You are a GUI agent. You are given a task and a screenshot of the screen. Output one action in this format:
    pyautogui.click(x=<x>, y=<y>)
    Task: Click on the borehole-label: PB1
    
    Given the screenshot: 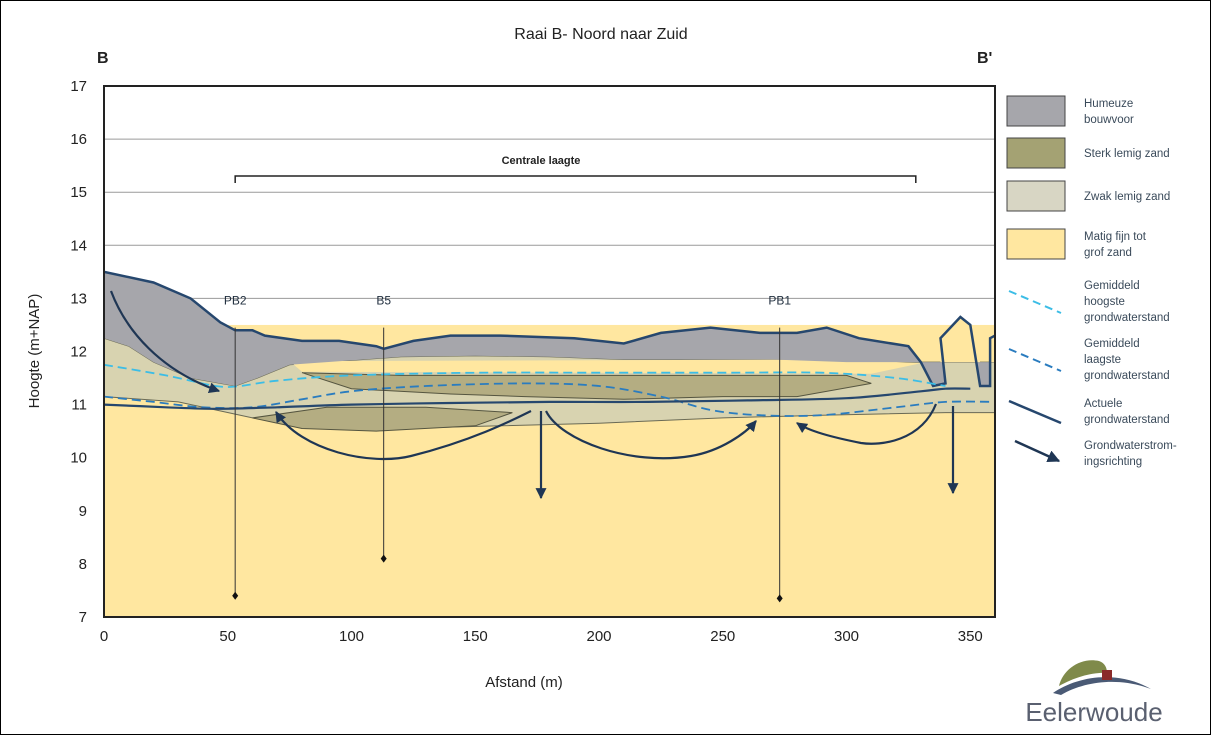 What is the action you would take?
    pyautogui.click(x=779, y=301)
    